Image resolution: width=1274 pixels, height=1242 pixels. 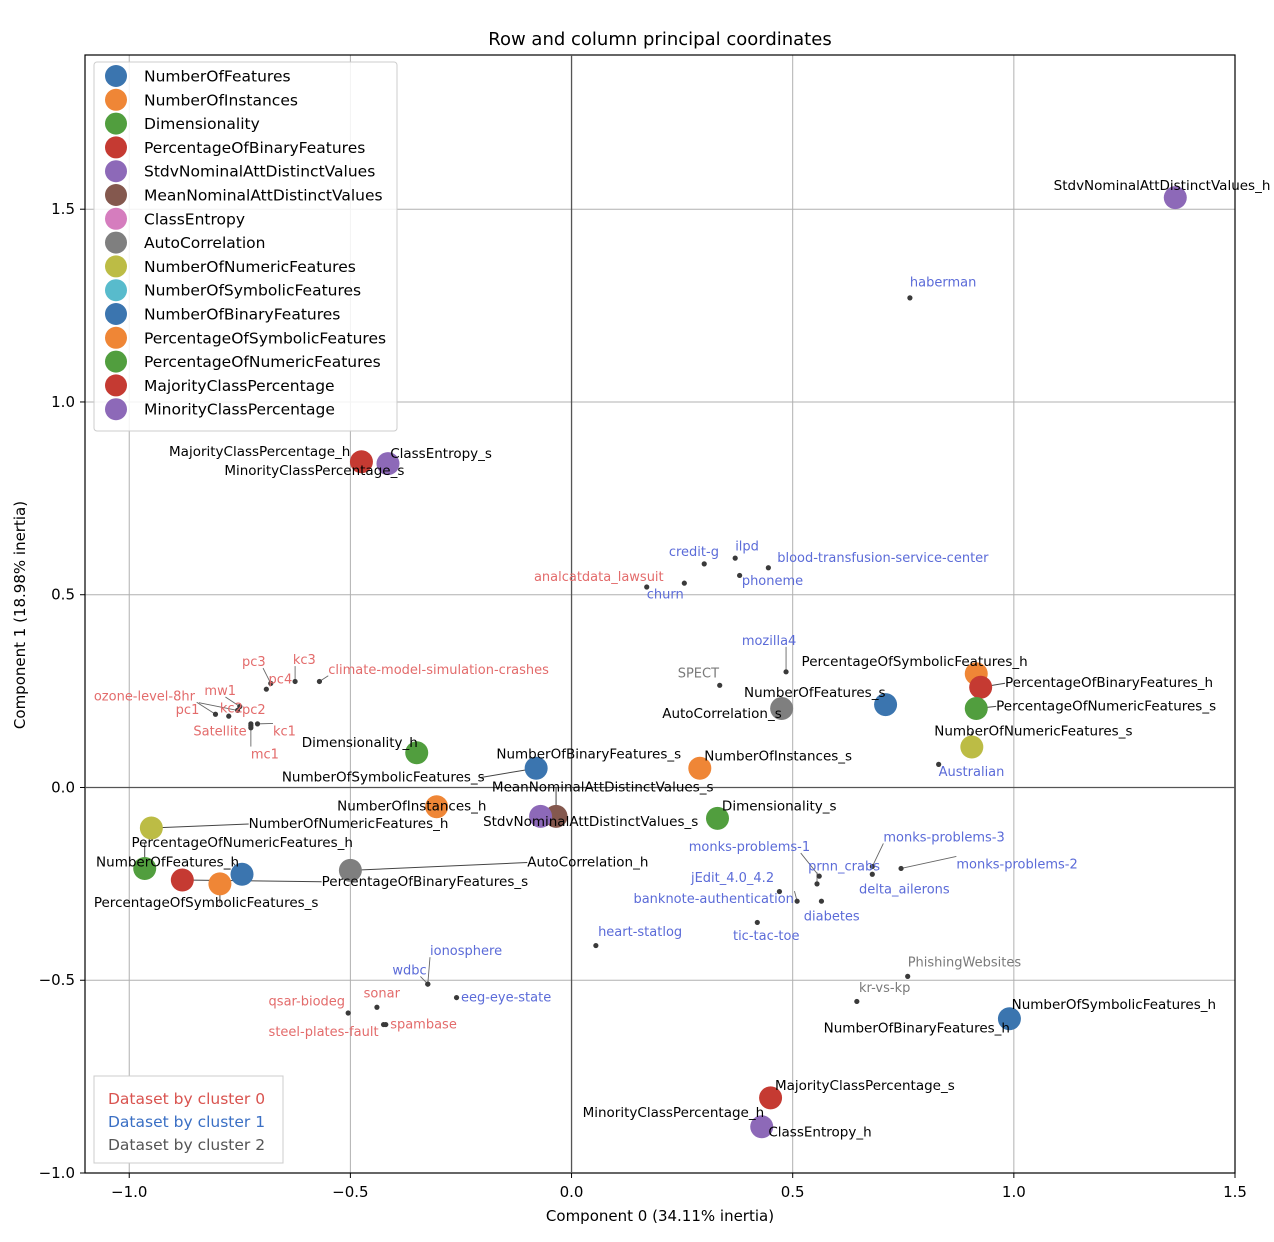 I want to click on legend-label-majorityclasspercentage: MajorityClassPercentage, so click(x=239, y=386).